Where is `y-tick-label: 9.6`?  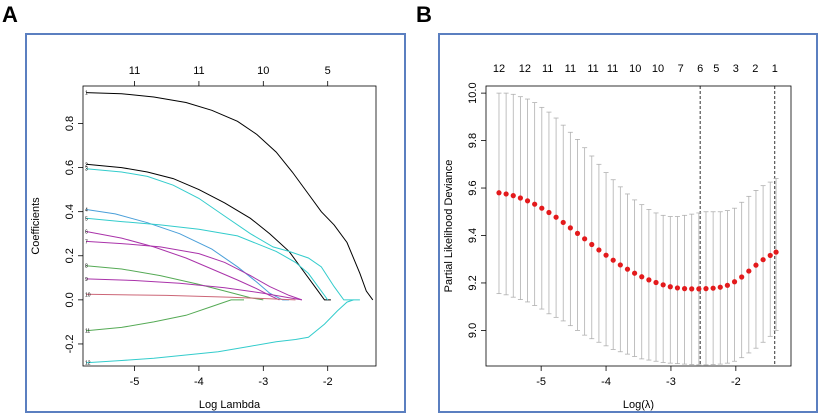 y-tick-label: 9.6 is located at coordinates (473, 187).